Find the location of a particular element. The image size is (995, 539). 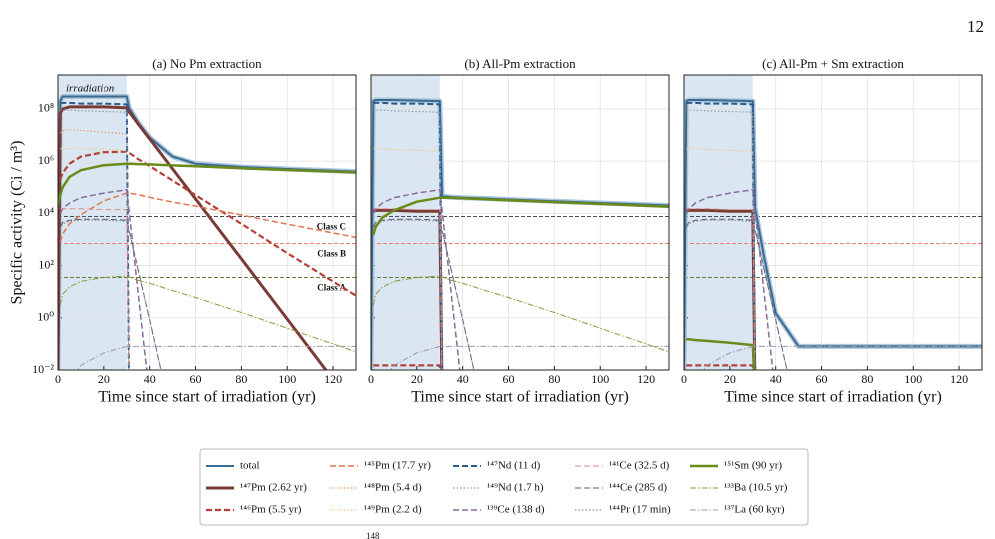

chart-title: (c) All-Pm + Sm extraction is located at coordinates (833, 63).